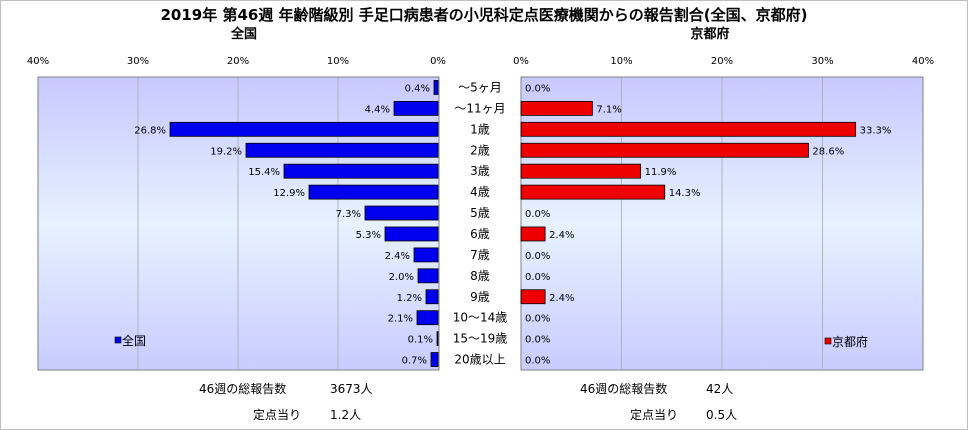 Image resolution: width=968 pixels, height=430 pixels. Describe the element at coordinates (400, 319) in the screenshot. I see `national-value-label: 2.1%` at that location.